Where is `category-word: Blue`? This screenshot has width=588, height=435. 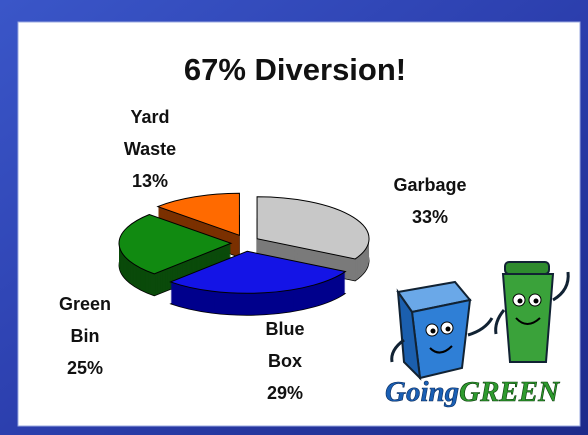 category-word: Blue is located at coordinates (284, 329).